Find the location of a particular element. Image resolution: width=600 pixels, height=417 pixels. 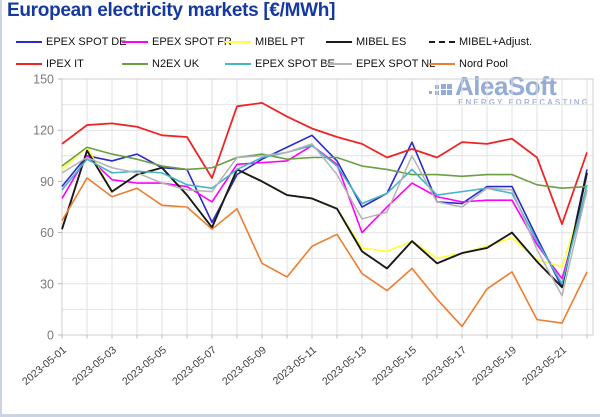

legend-item-epex-spot-be: EPEX SPOT BE is located at coordinates (280, 64).